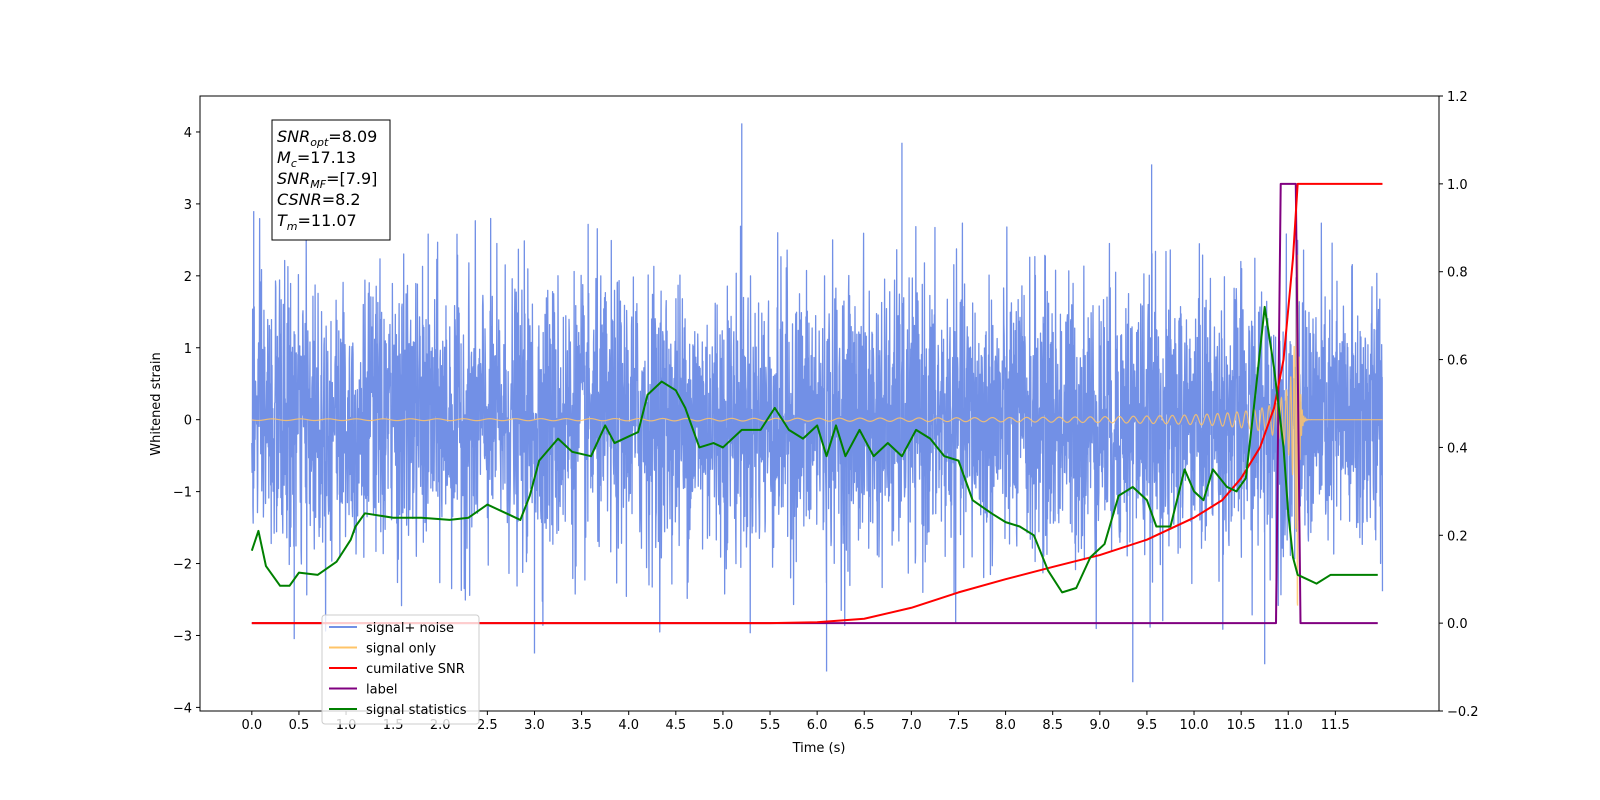  I want to click on legend-label: cumilative SNR, so click(415, 669).